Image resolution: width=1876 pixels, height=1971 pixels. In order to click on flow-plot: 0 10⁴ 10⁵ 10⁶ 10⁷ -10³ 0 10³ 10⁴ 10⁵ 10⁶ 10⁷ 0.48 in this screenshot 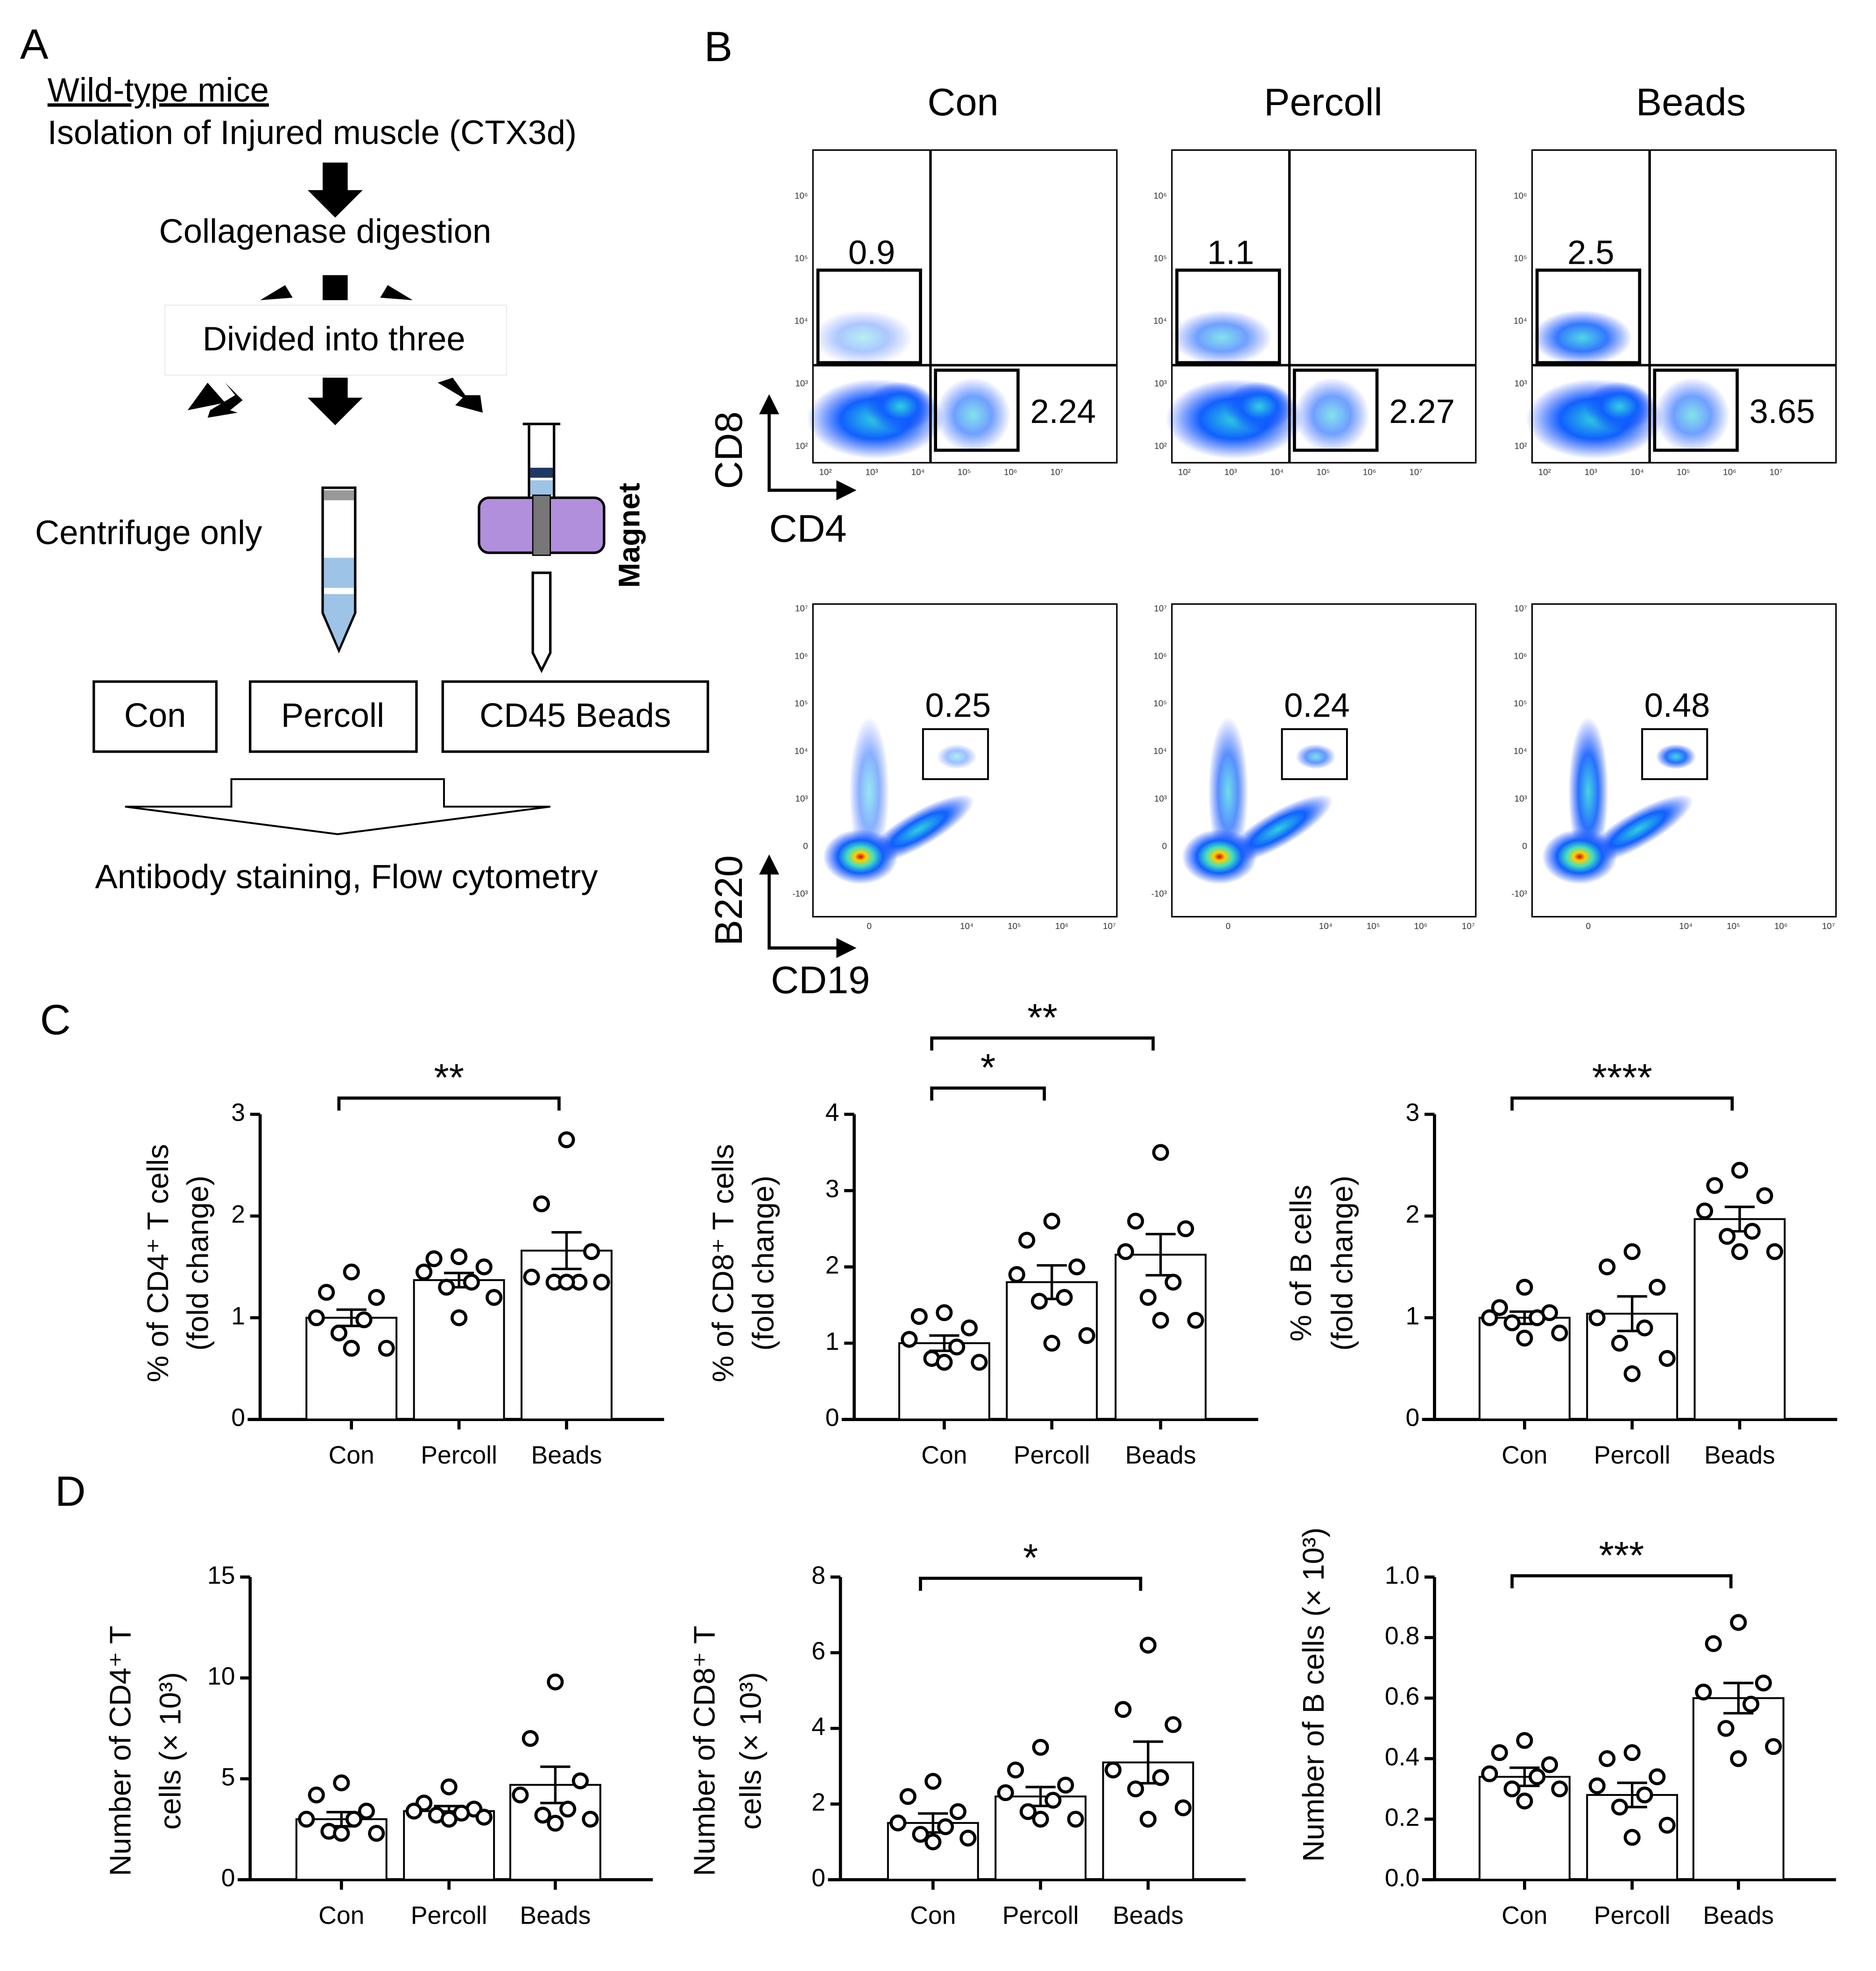, I will do `click(1674, 767)`.